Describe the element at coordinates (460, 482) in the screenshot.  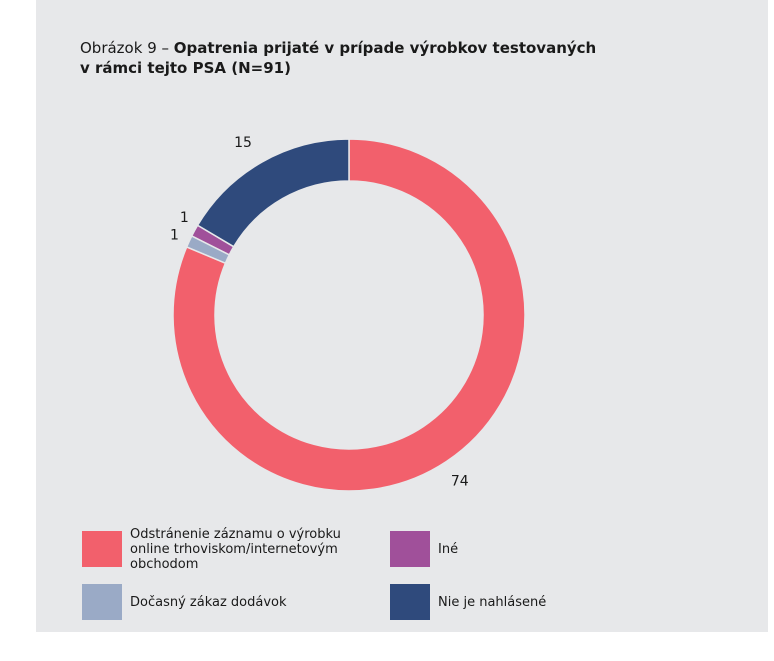
I see `data-label-odstranenie: 74` at that location.